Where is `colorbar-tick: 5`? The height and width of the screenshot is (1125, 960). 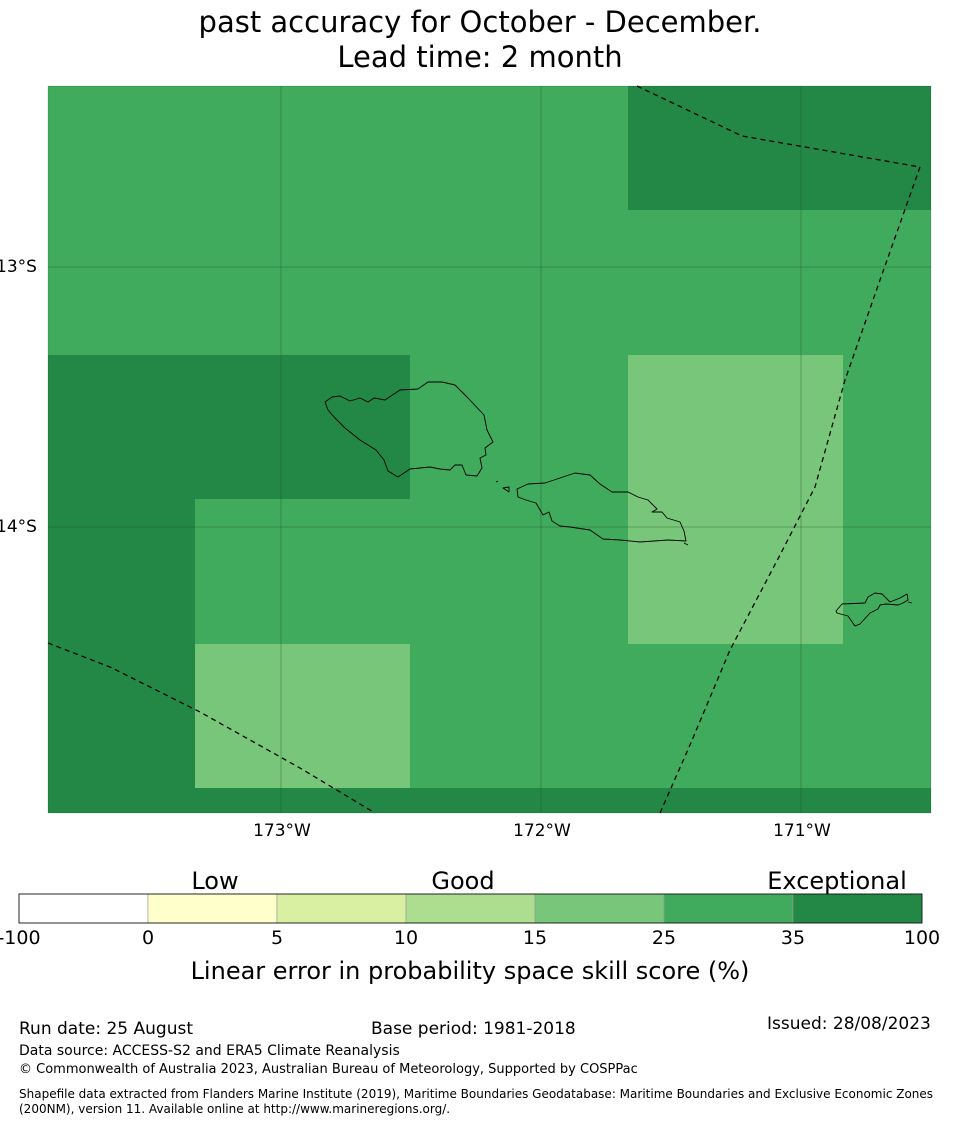 colorbar-tick: 5 is located at coordinates (277, 938).